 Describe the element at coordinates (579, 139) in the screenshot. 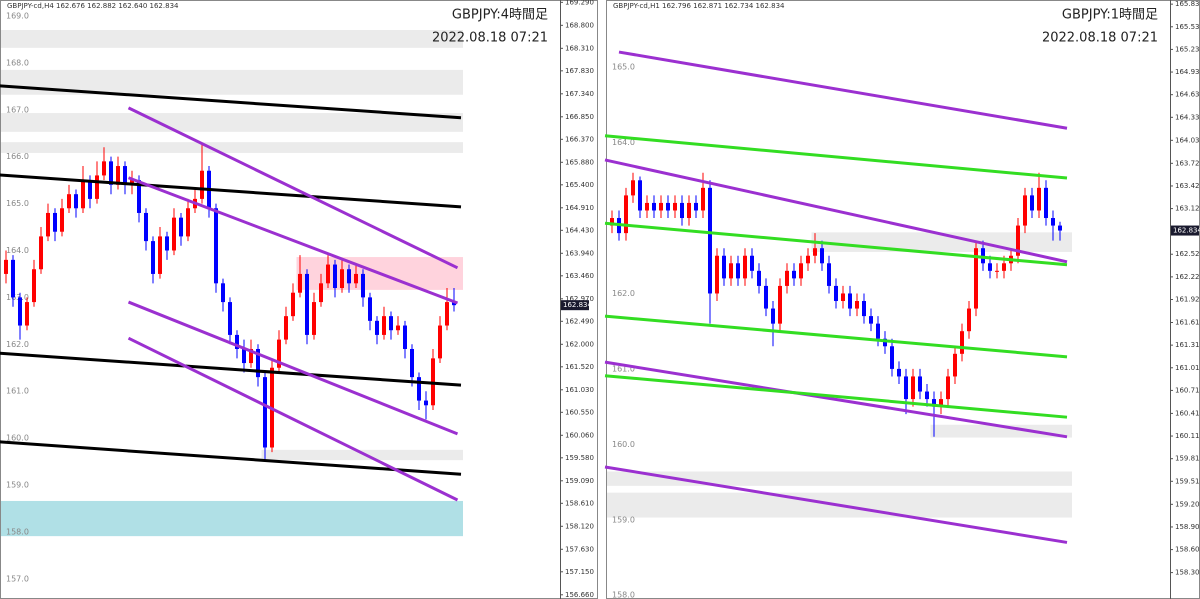

I see `y-tick-label: 166.370` at that location.